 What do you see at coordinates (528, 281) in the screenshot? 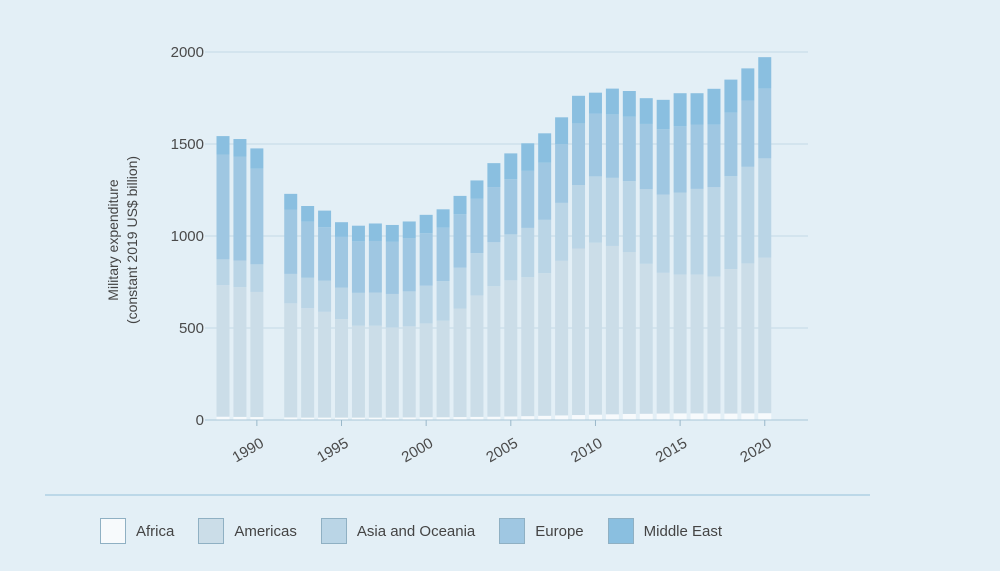
I see `bar-group-2006` at bounding box center [528, 281].